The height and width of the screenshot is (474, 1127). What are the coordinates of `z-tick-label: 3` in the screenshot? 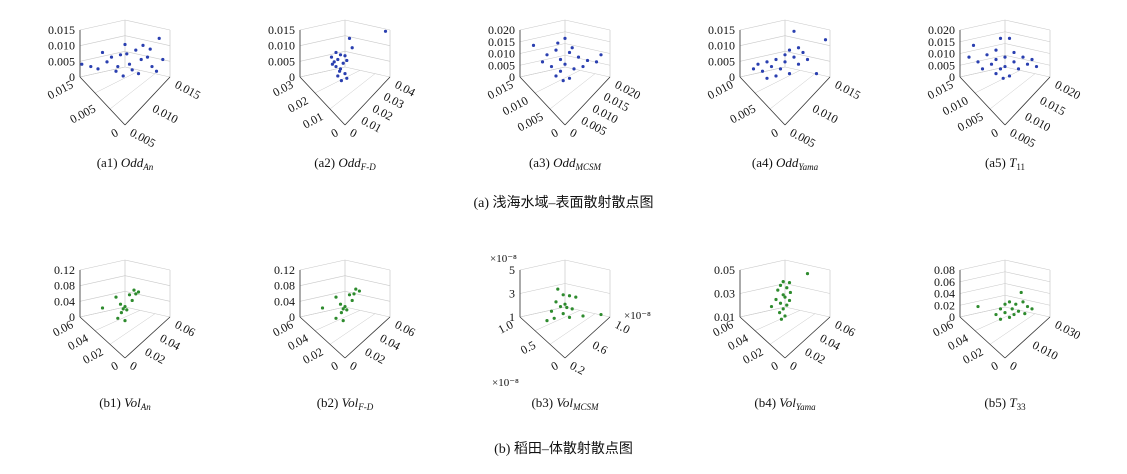 It's located at (512, 294).